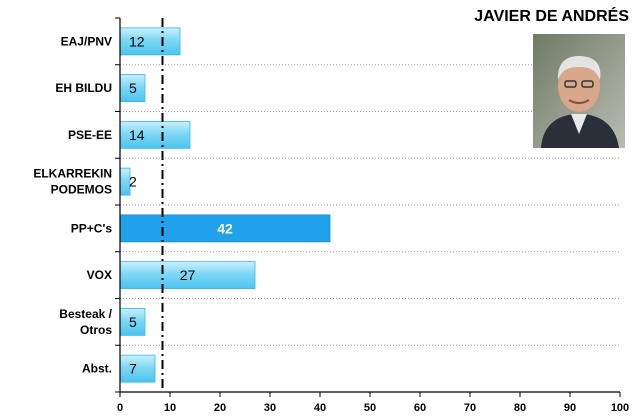 This screenshot has width=643, height=419. I want to click on category-label: PP+C's, so click(92, 228).